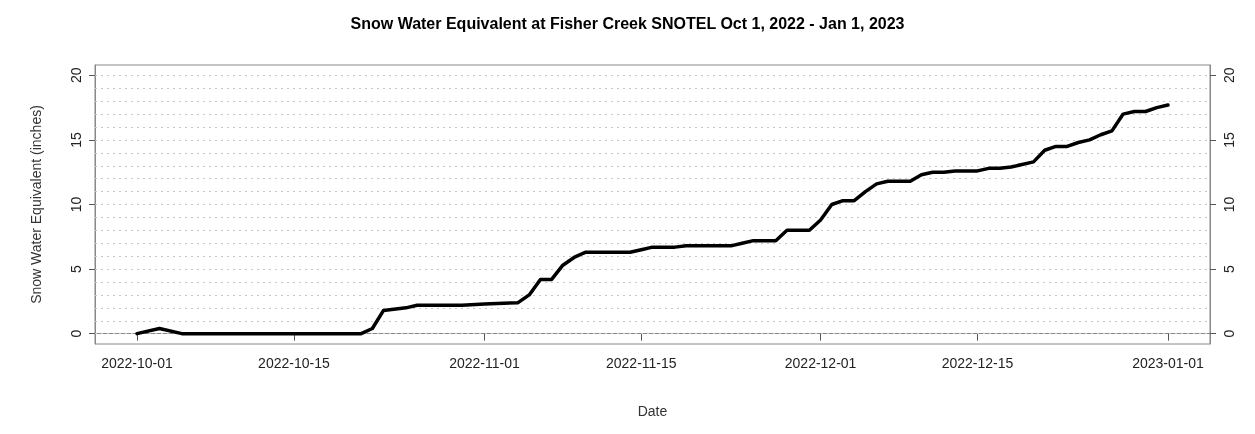 Image resolution: width=1255 pixels, height=434 pixels. Describe the element at coordinates (1229, 139) in the screenshot. I see `y2-tick-label: 15` at that location.